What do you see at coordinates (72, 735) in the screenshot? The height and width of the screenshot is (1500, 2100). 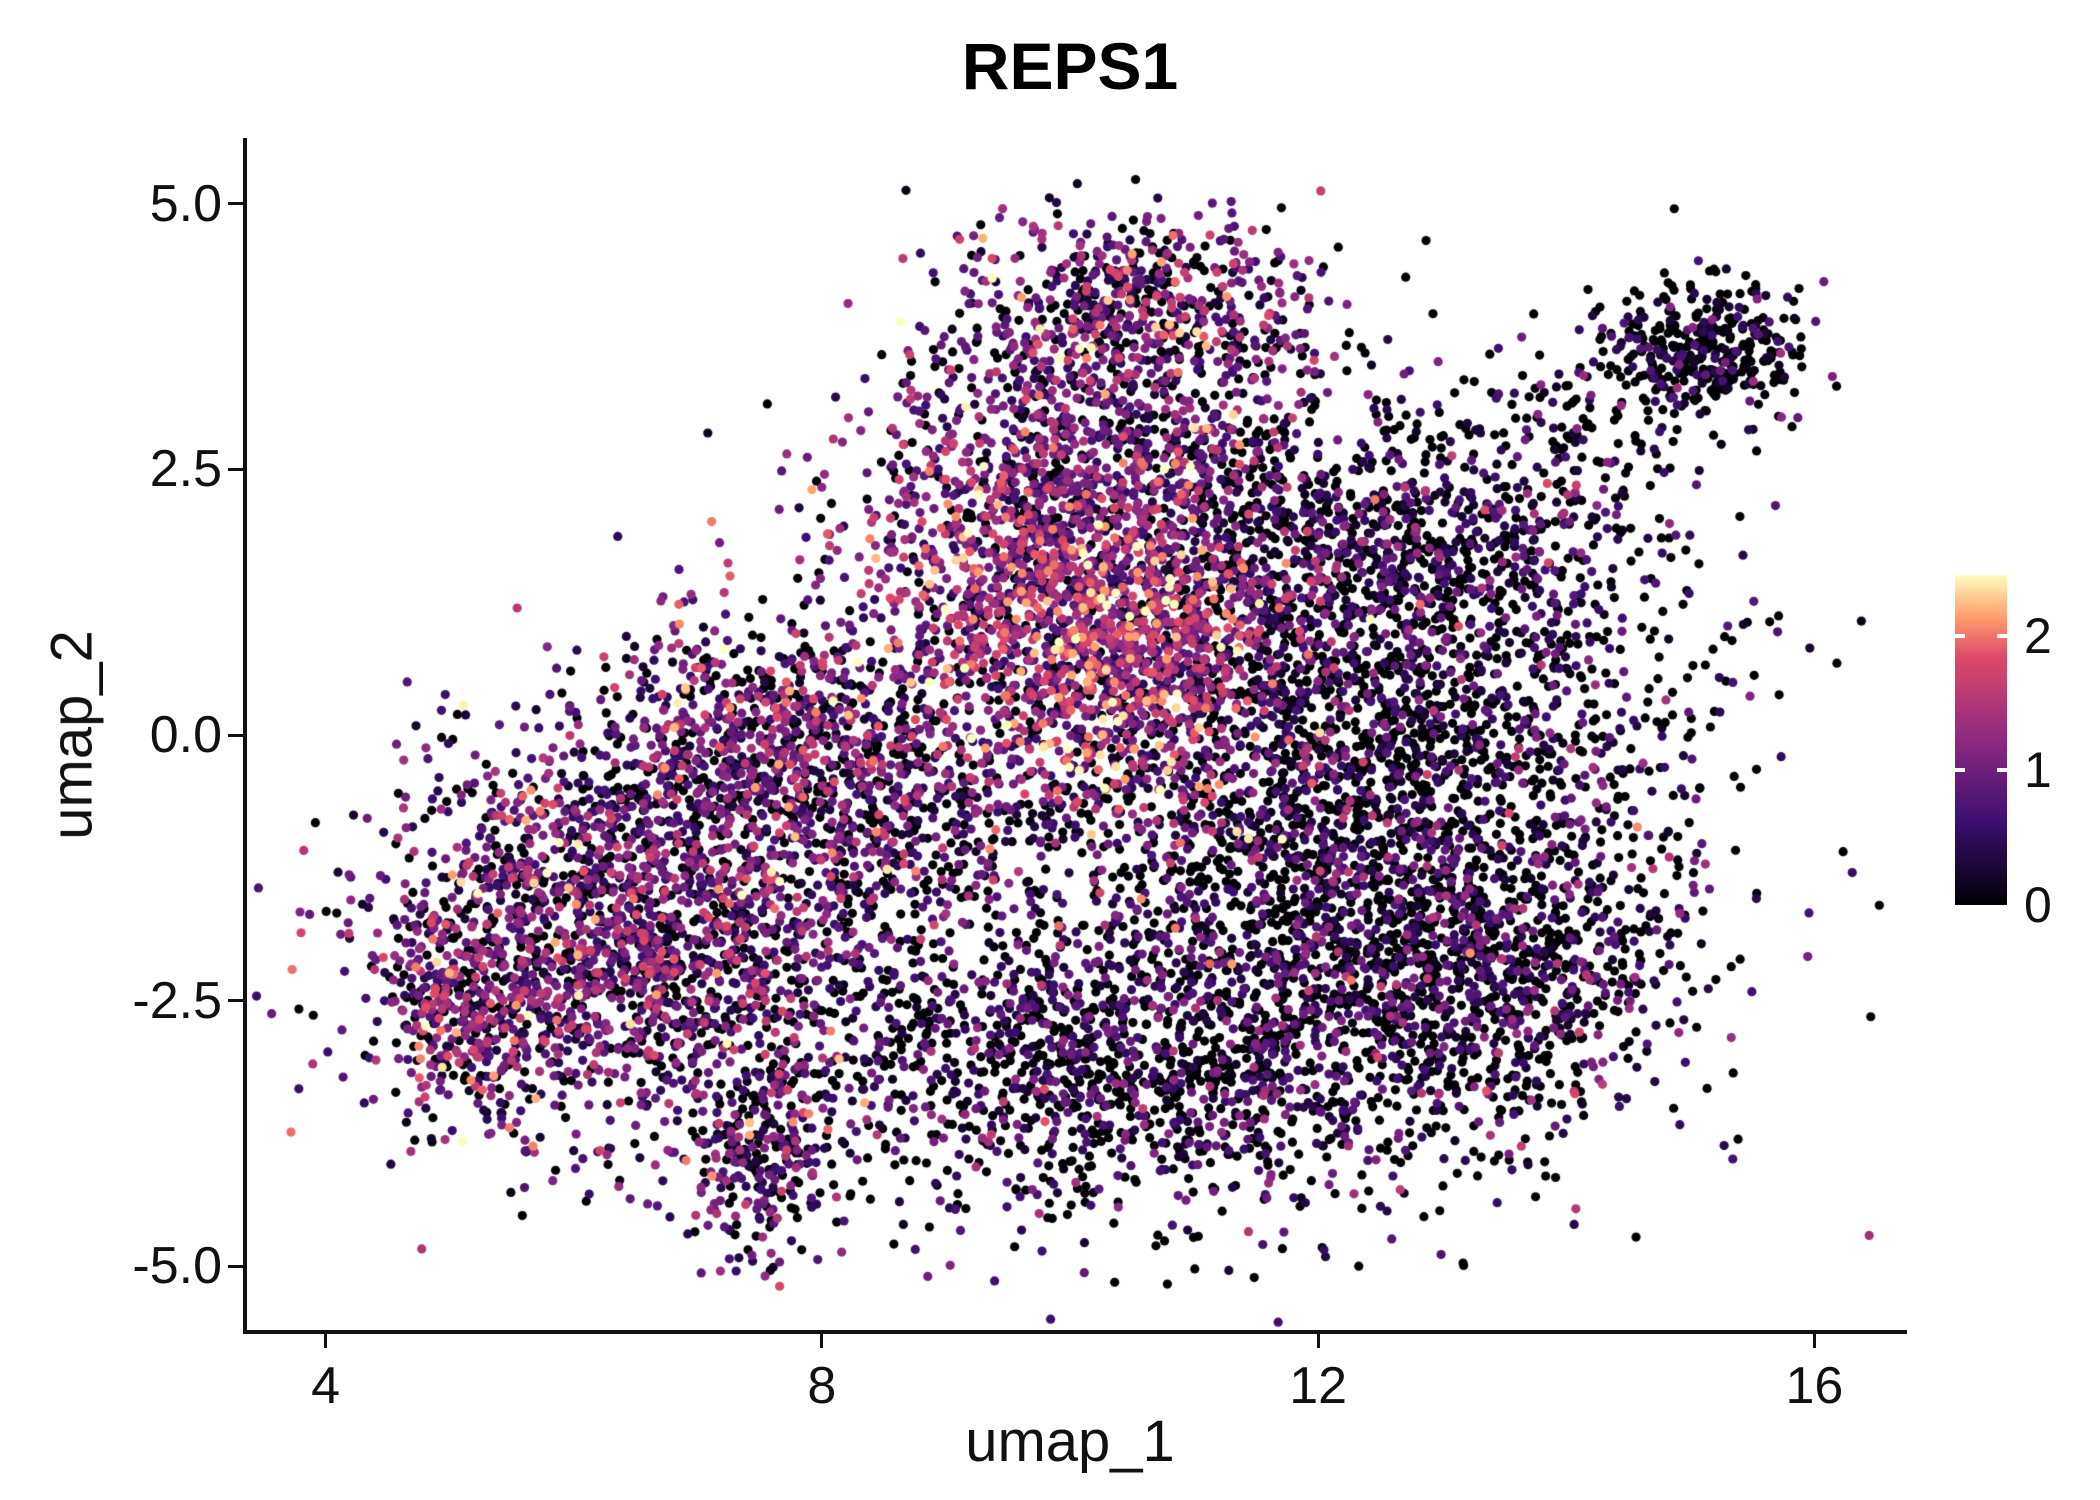 I see `y-axis-title: umap_2` at bounding box center [72, 735].